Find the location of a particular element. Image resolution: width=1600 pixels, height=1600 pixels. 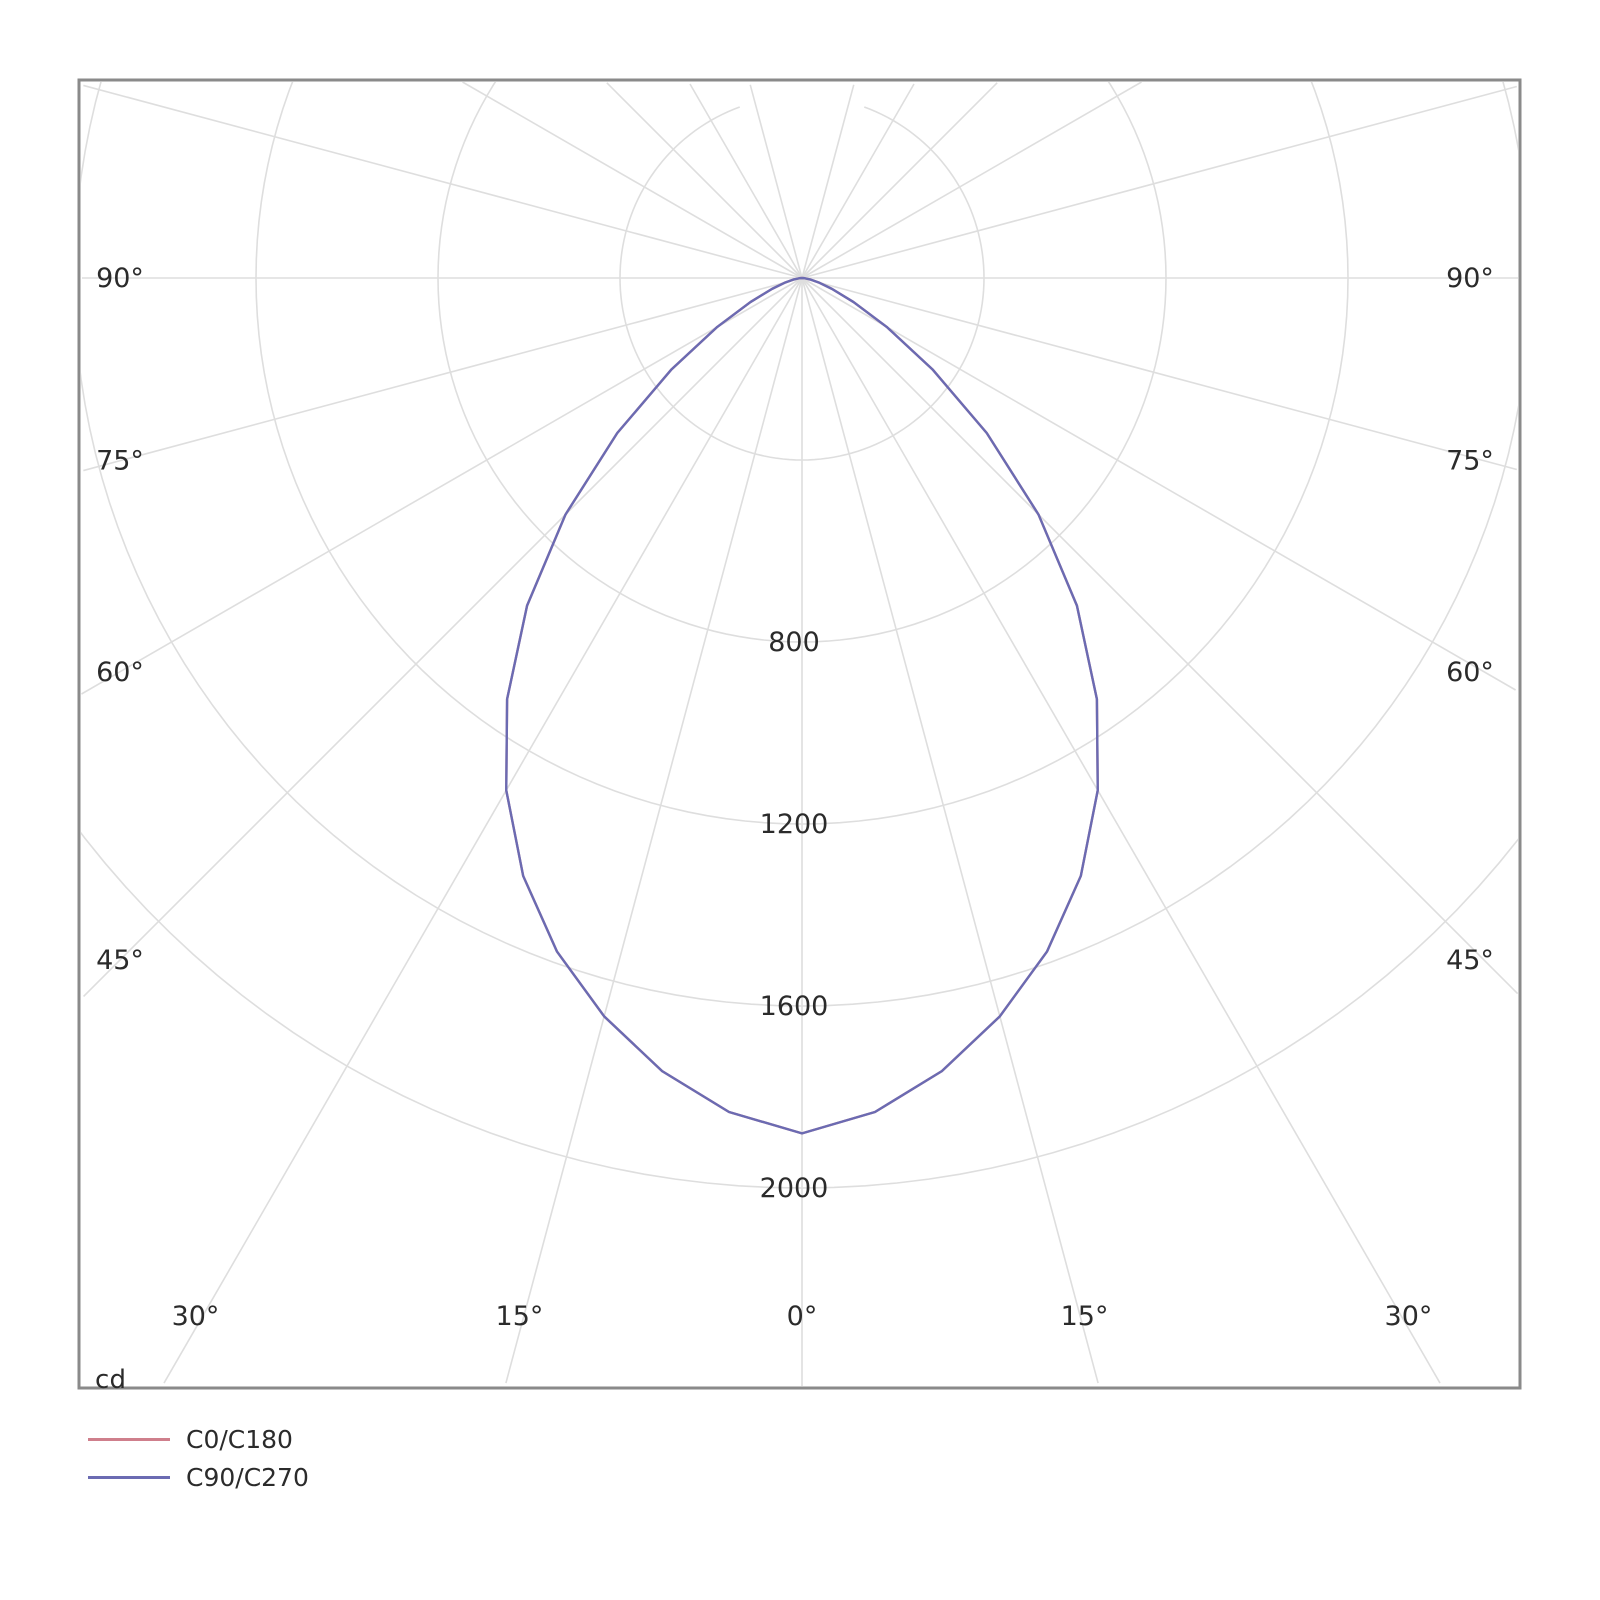

radial-tick-label: 1600 is located at coordinates (794, 1006).